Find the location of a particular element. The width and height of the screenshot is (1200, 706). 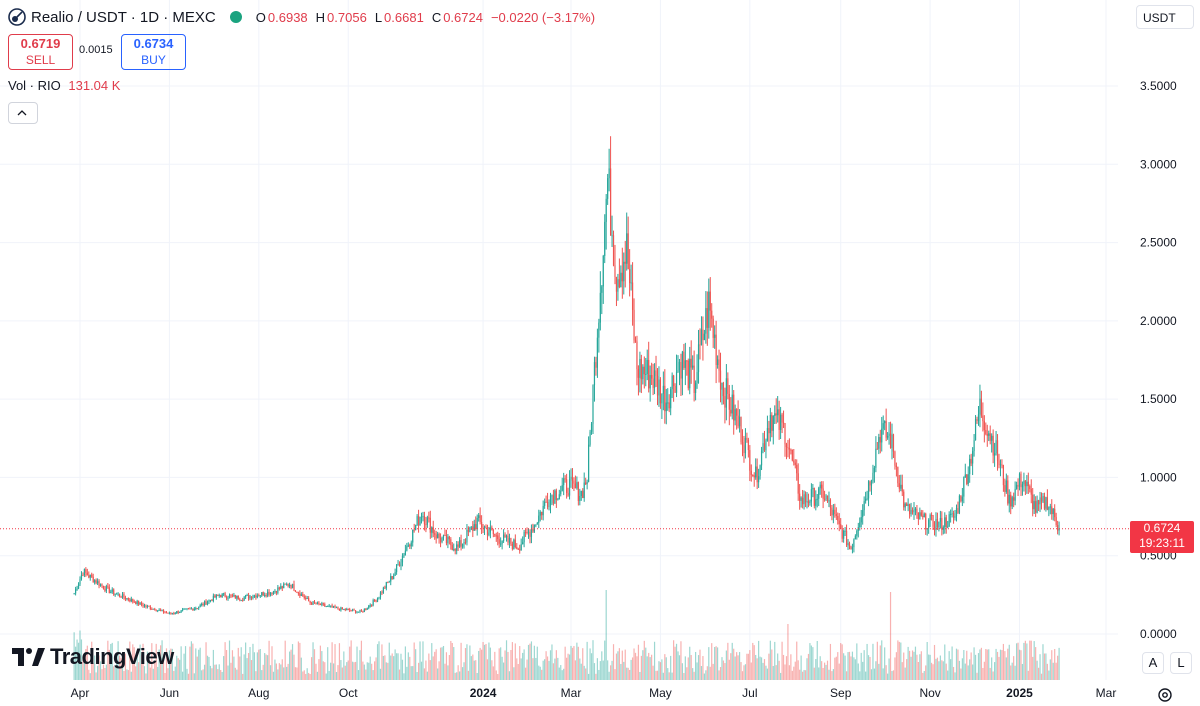

log-scale-button: L is located at coordinates (1181, 663).